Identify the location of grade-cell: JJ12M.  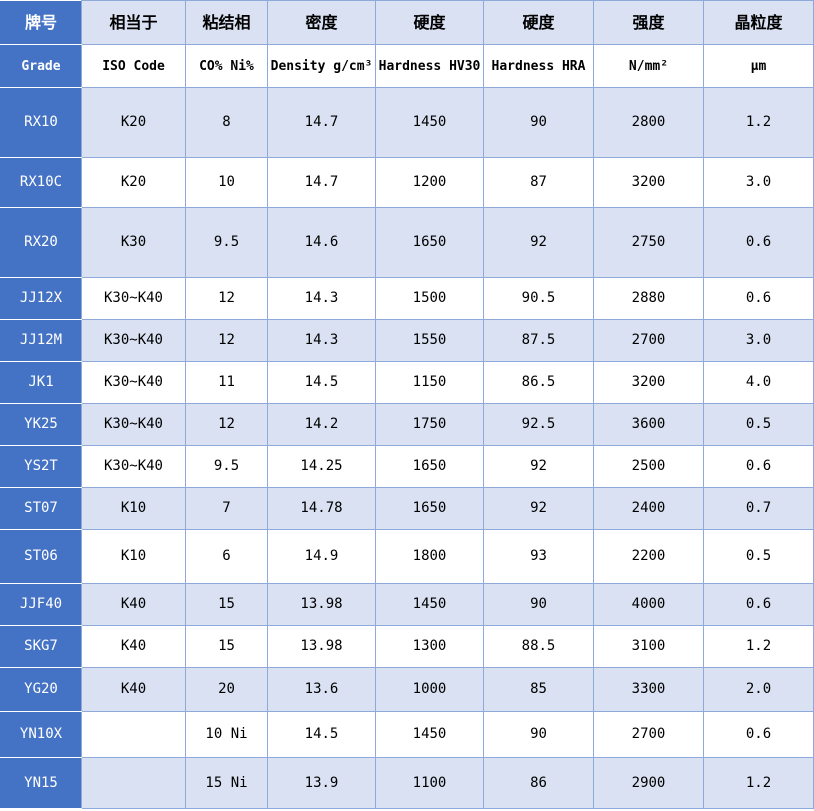
(41, 340).